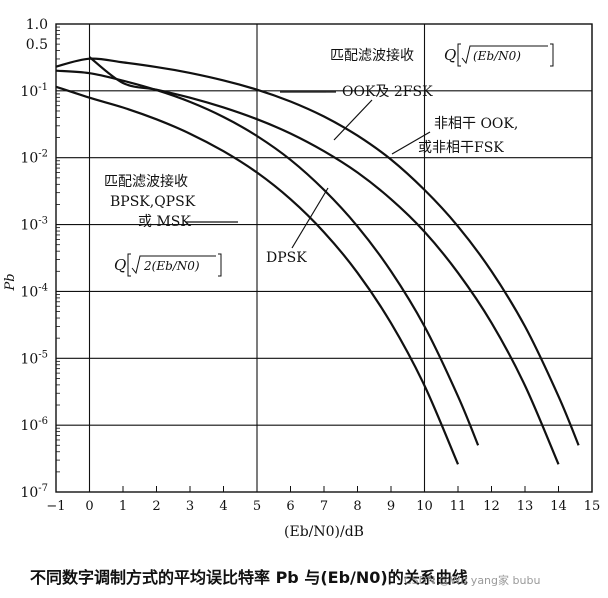 The height and width of the screenshot is (598, 608). I want to click on y-tick-label: 10⁻⁵, so click(34, 358).